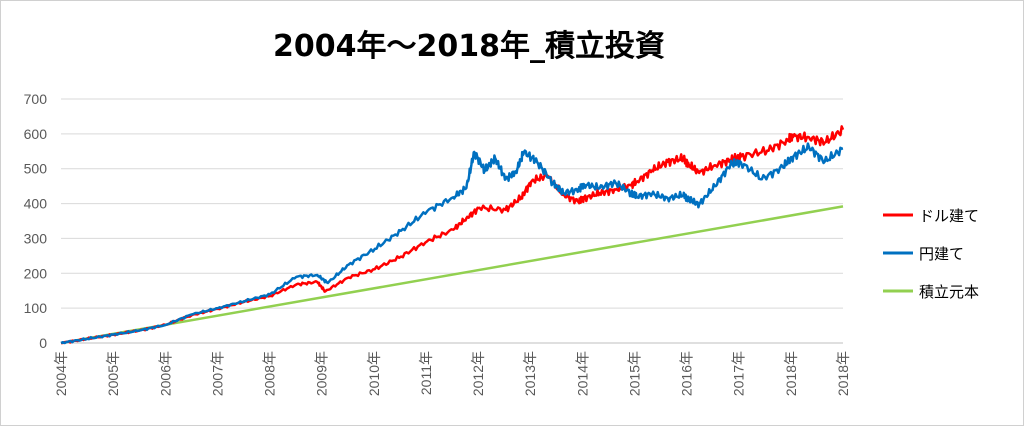 The height and width of the screenshot is (426, 1024). I want to click on y-tick-label: 600, so click(36, 134).